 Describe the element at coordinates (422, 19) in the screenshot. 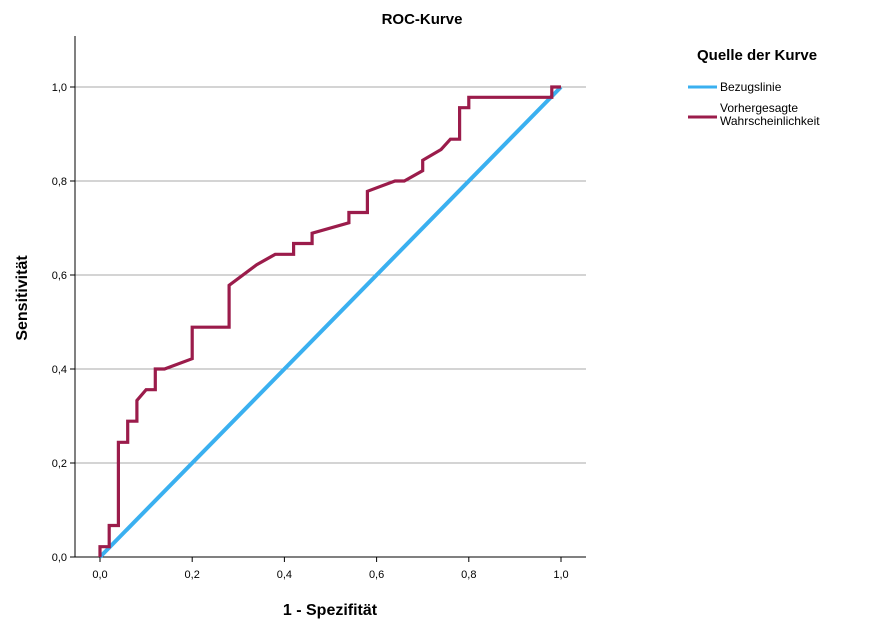

I see `chart-title: ROC-Kurve` at that location.